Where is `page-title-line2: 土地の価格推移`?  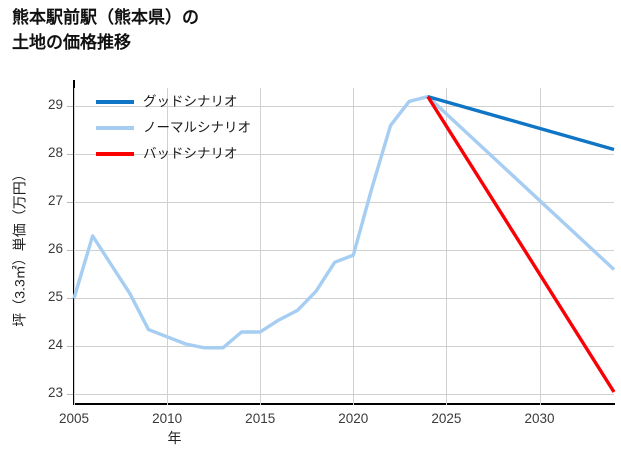 page-title-line2: 土地の価格推移 is located at coordinates (71, 42).